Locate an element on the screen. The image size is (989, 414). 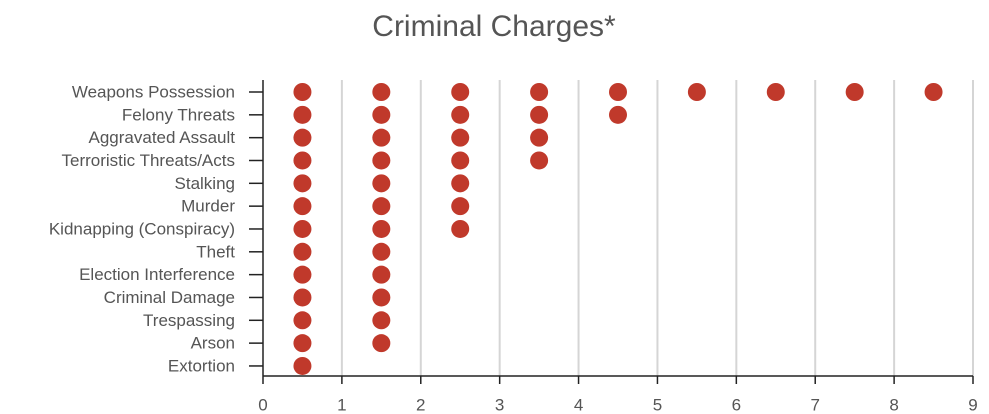
y-tick-label: Weapons Possession is located at coordinates (153, 91).